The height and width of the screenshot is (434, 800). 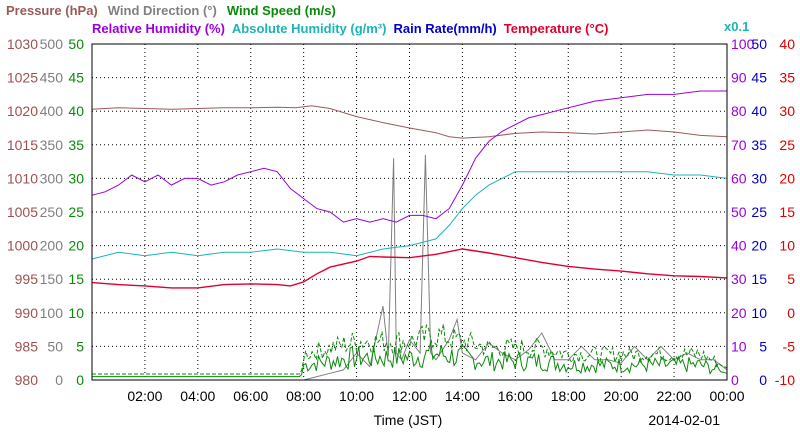 What do you see at coordinates (763, 346) in the screenshot?
I see `tick-rain_rate: 5` at bounding box center [763, 346].